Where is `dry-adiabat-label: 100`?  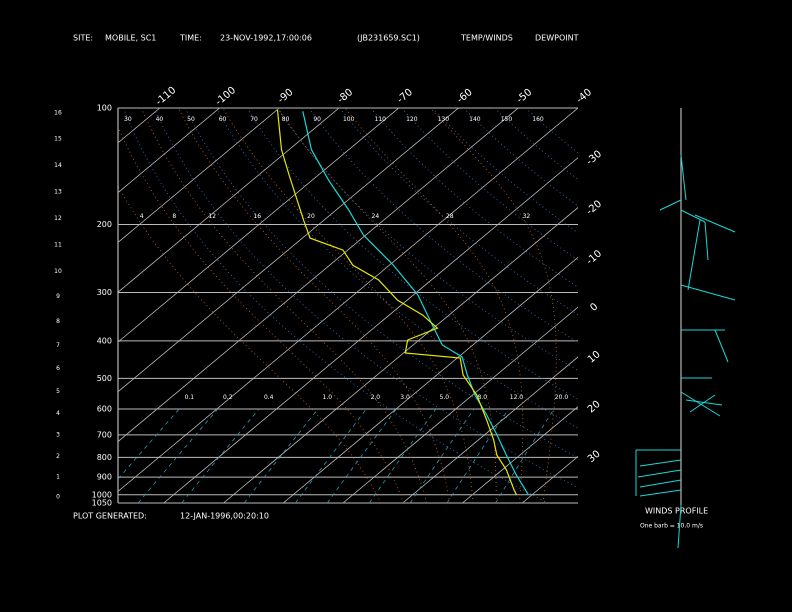
dry-adiabat-label: 100 is located at coordinates (349, 119).